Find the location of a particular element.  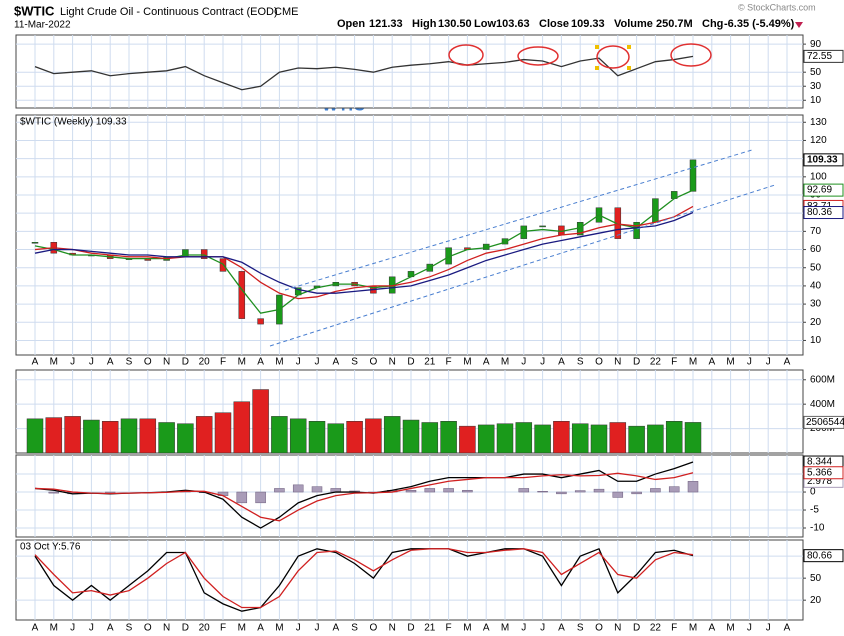

stat-value: 130.50 is located at coordinates (455, 24).